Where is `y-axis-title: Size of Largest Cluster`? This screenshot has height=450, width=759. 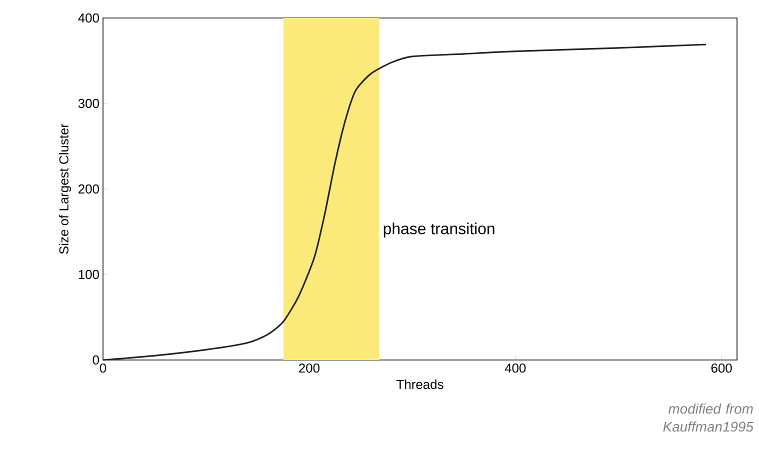
y-axis-title: Size of Largest Cluster is located at coordinates (65, 189).